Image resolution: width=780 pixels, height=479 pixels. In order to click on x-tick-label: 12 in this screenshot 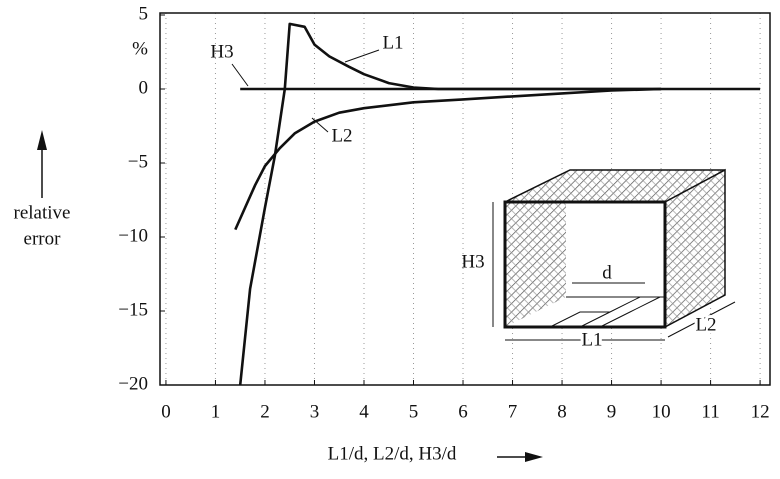, I will do `click(760, 411)`.